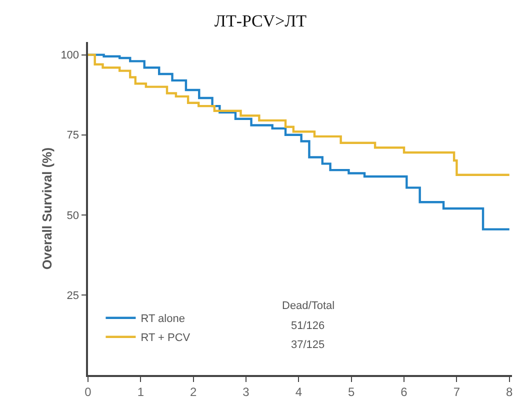 The height and width of the screenshot is (420, 521). I want to click on y-axis-title: Overall Survival (%), so click(47, 208).